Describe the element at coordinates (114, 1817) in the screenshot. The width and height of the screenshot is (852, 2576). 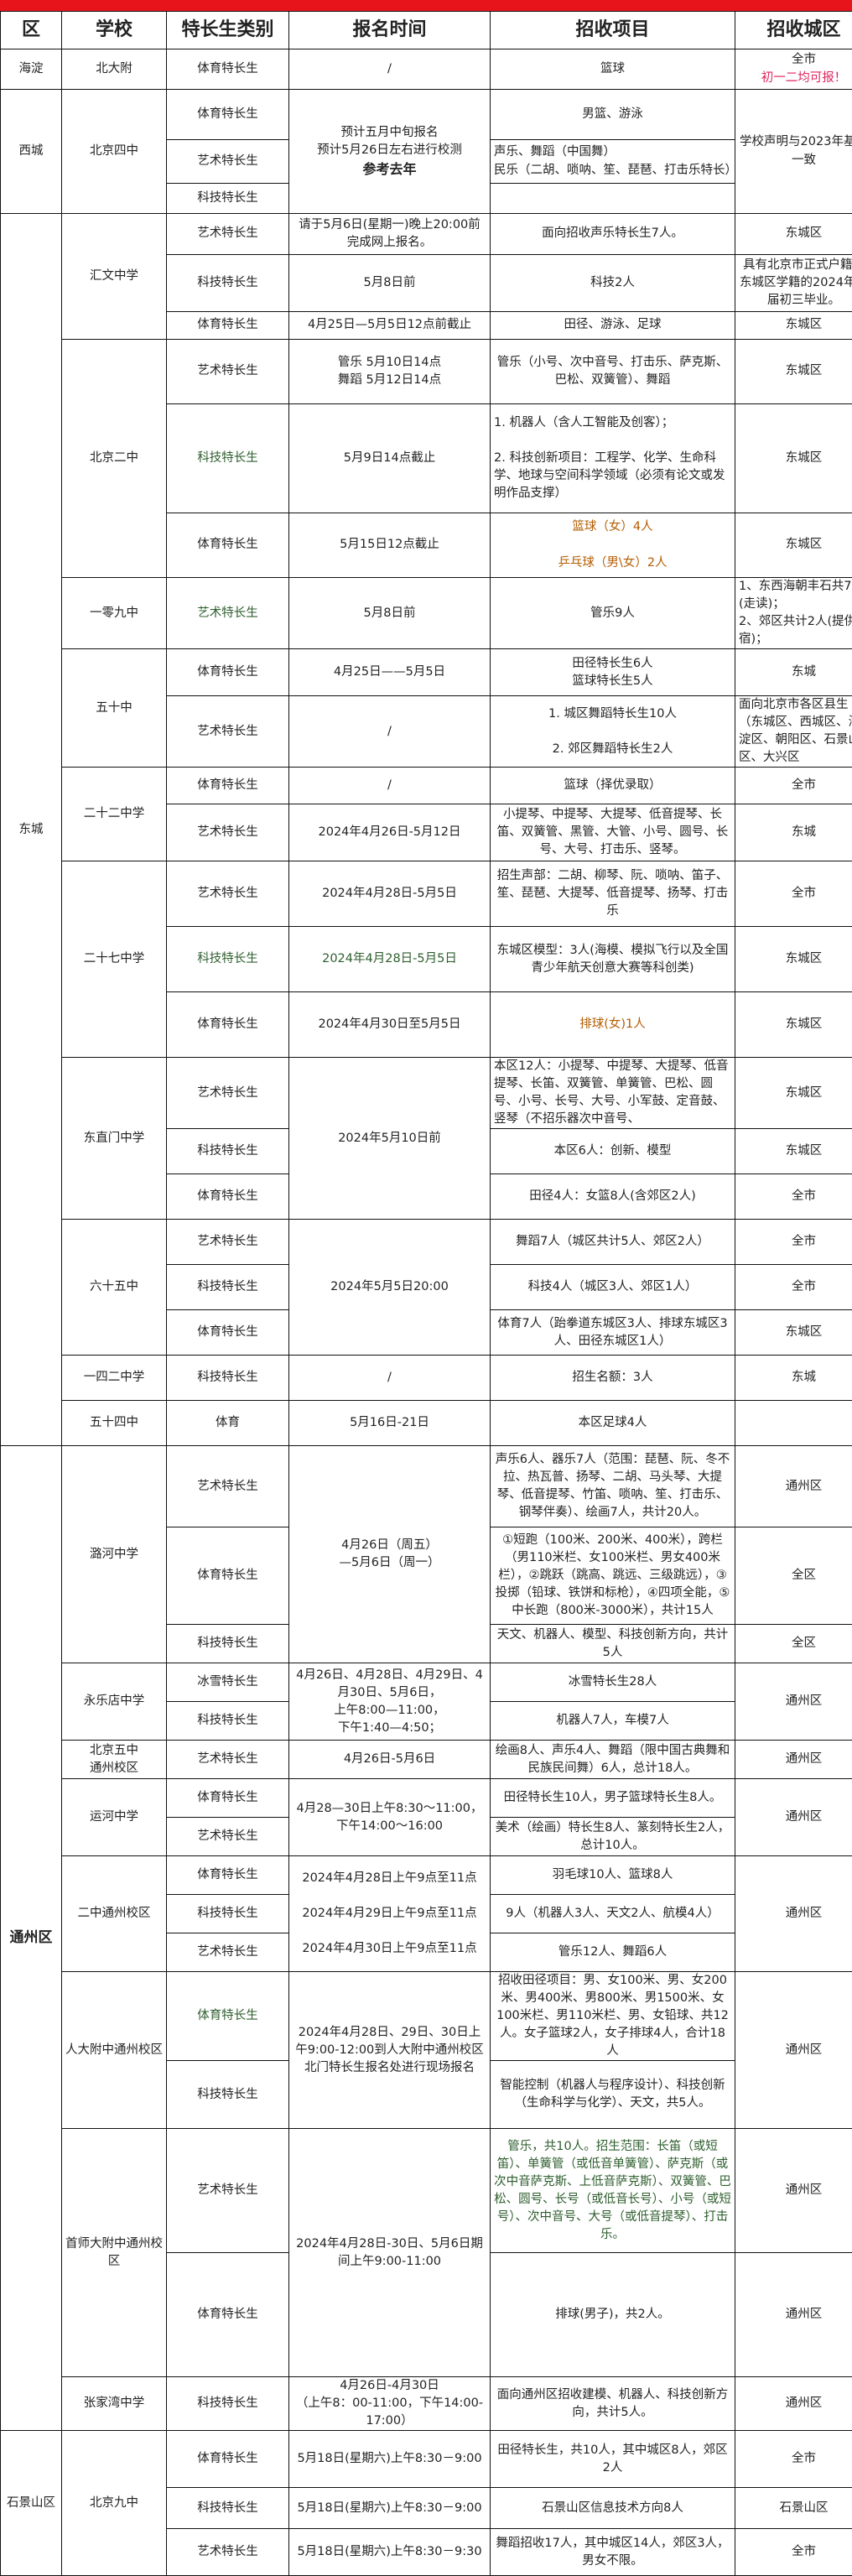
I see `school-cell: 运河中学` at that location.